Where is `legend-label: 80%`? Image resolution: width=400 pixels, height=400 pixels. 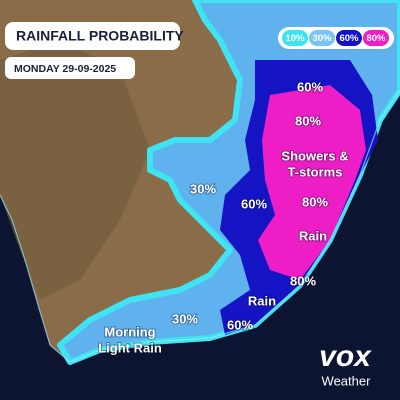
legend-label: 80% is located at coordinates (376, 38).